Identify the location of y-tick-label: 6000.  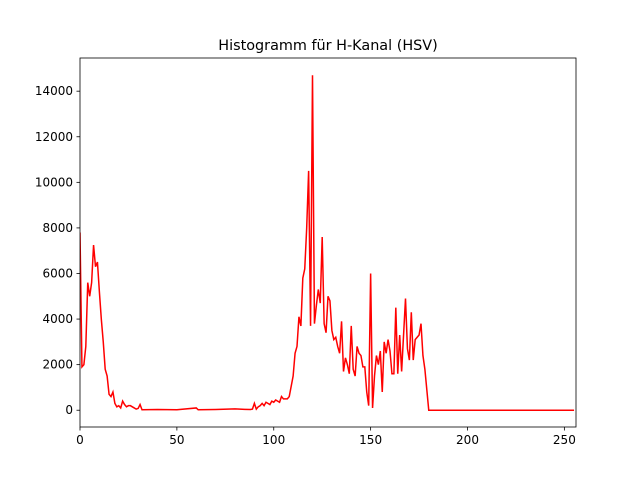
(57, 273).